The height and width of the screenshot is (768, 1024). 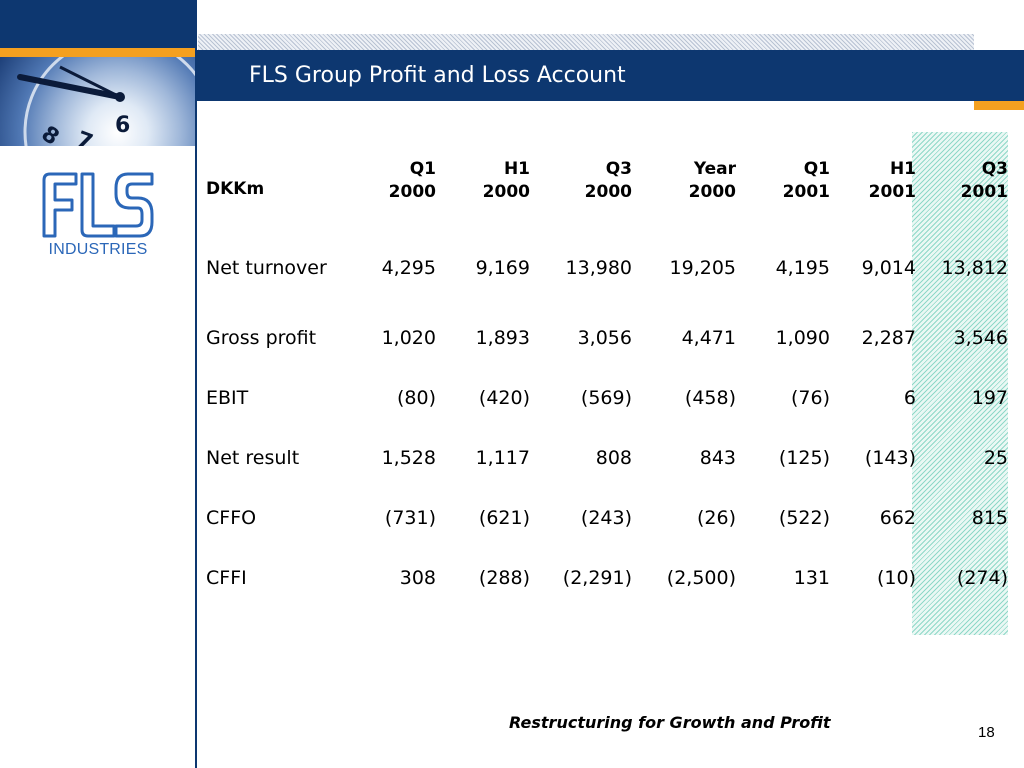 What do you see at coordinates (716, 518) in the screenshot?
I see `table-cell: (26)` at bounding box center [716, 518].